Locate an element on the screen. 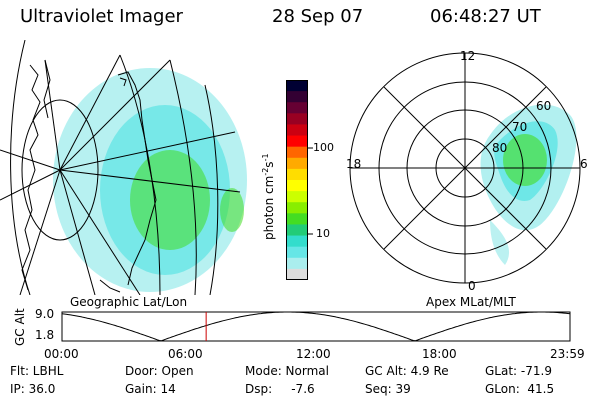  altitude-timeline-plot is located at coordinates (316, 326).